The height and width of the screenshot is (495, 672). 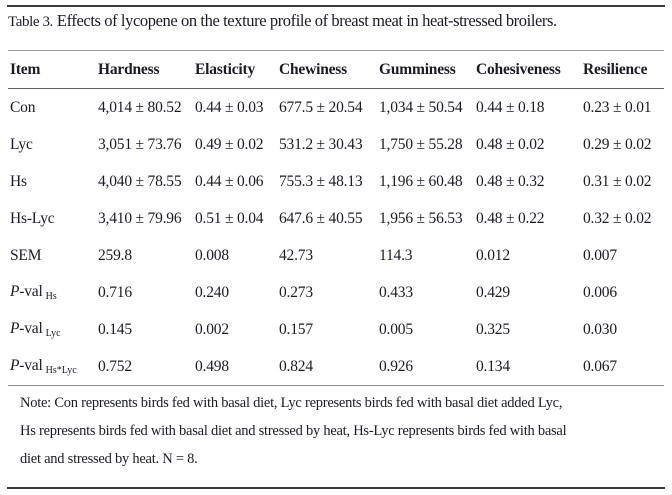 I want to click on top-rule, so click(x=336, y=6).